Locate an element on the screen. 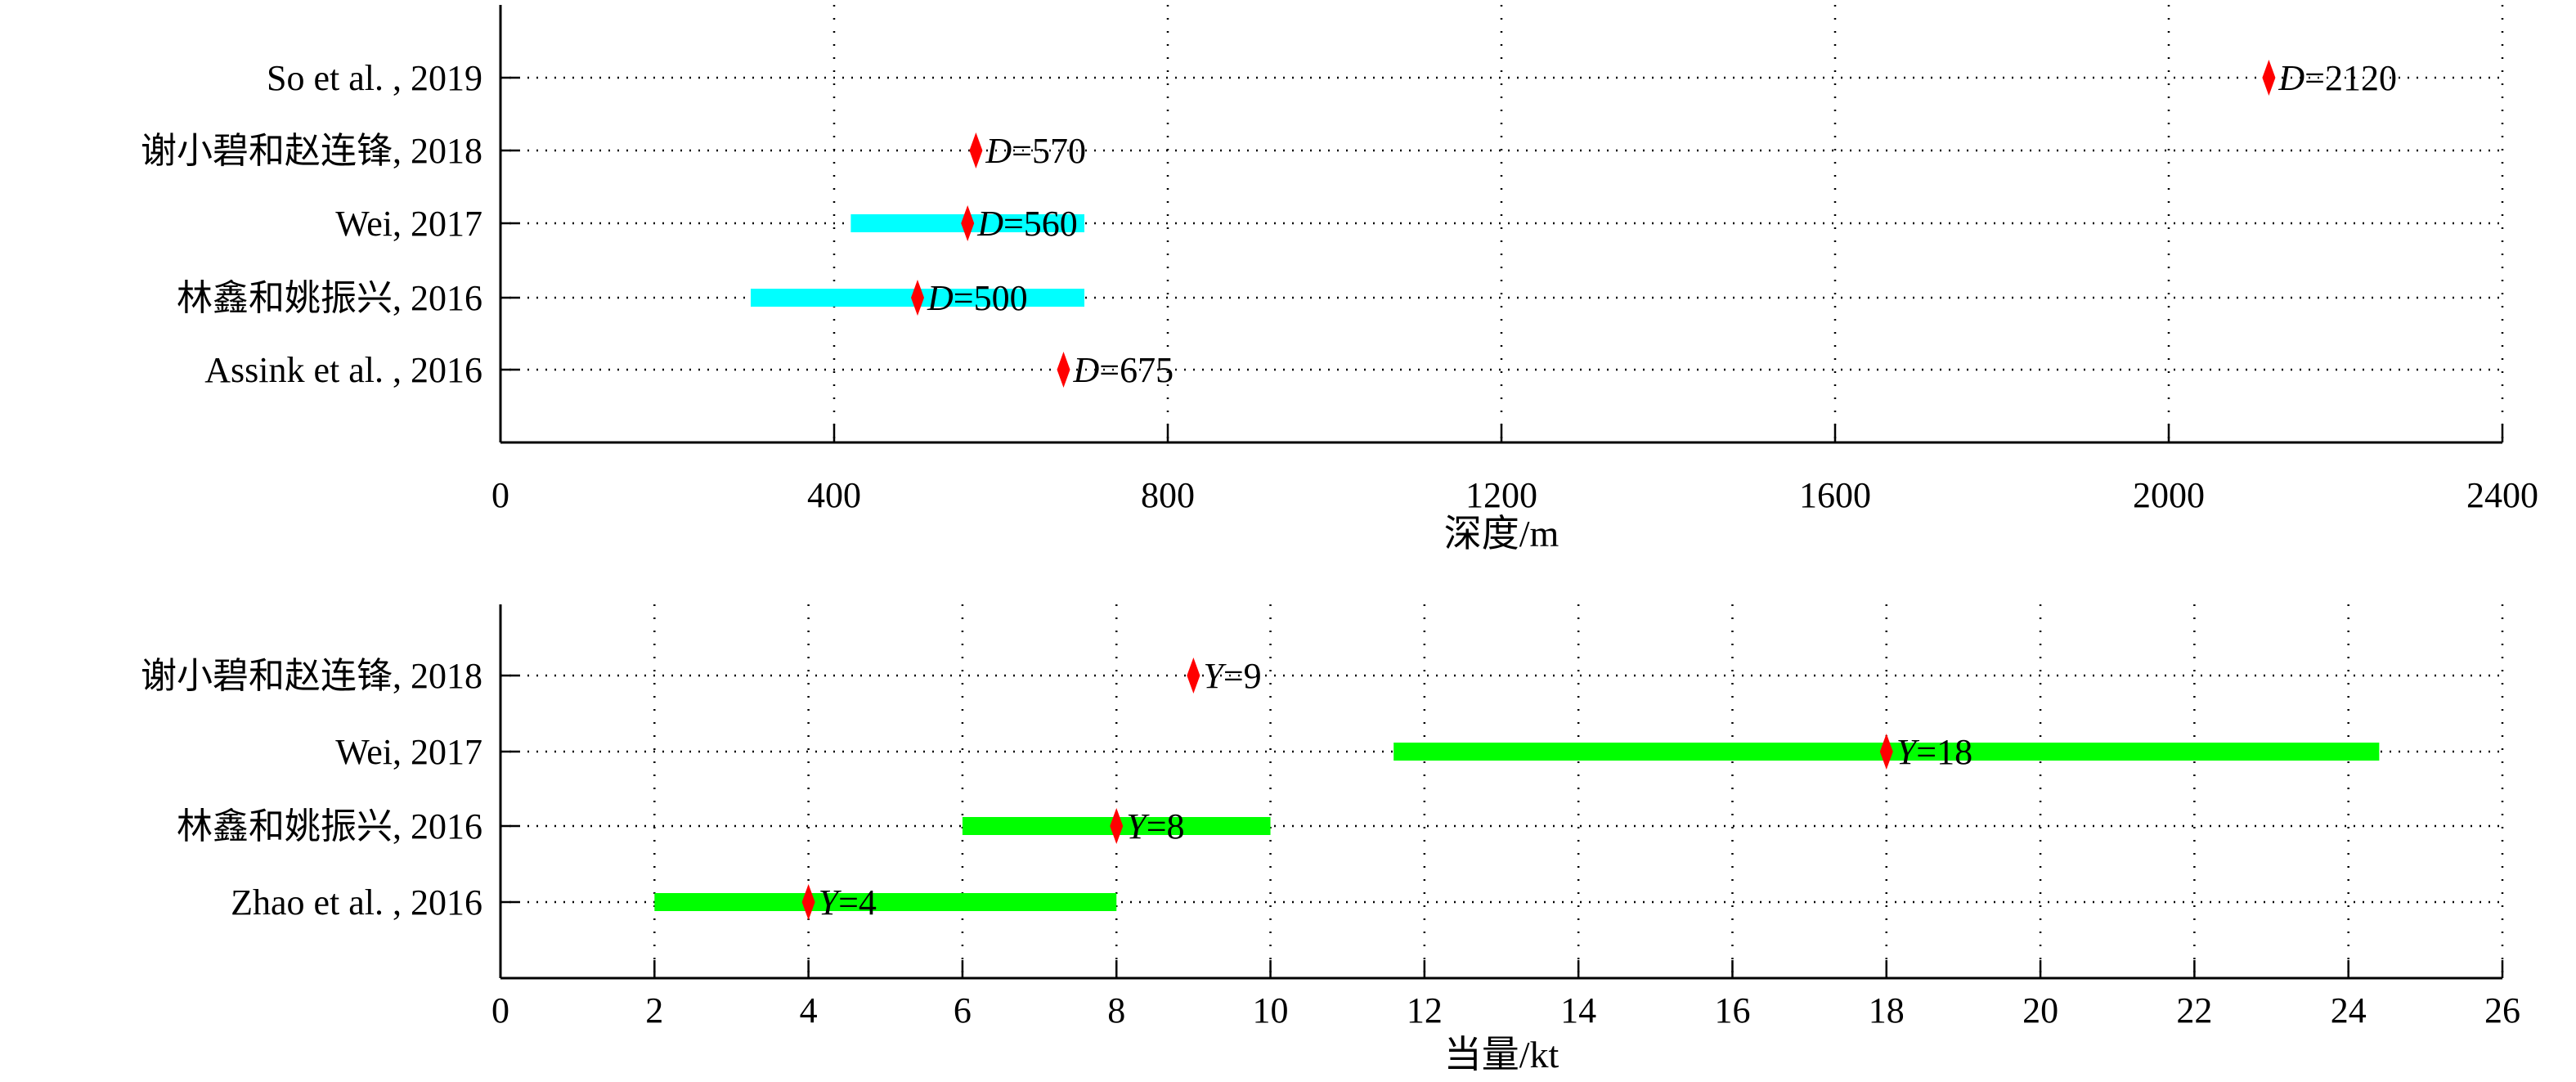 This screenshot has height=1082, width=2576. data-label-value: =570 is located at coordinates (1049, 151).